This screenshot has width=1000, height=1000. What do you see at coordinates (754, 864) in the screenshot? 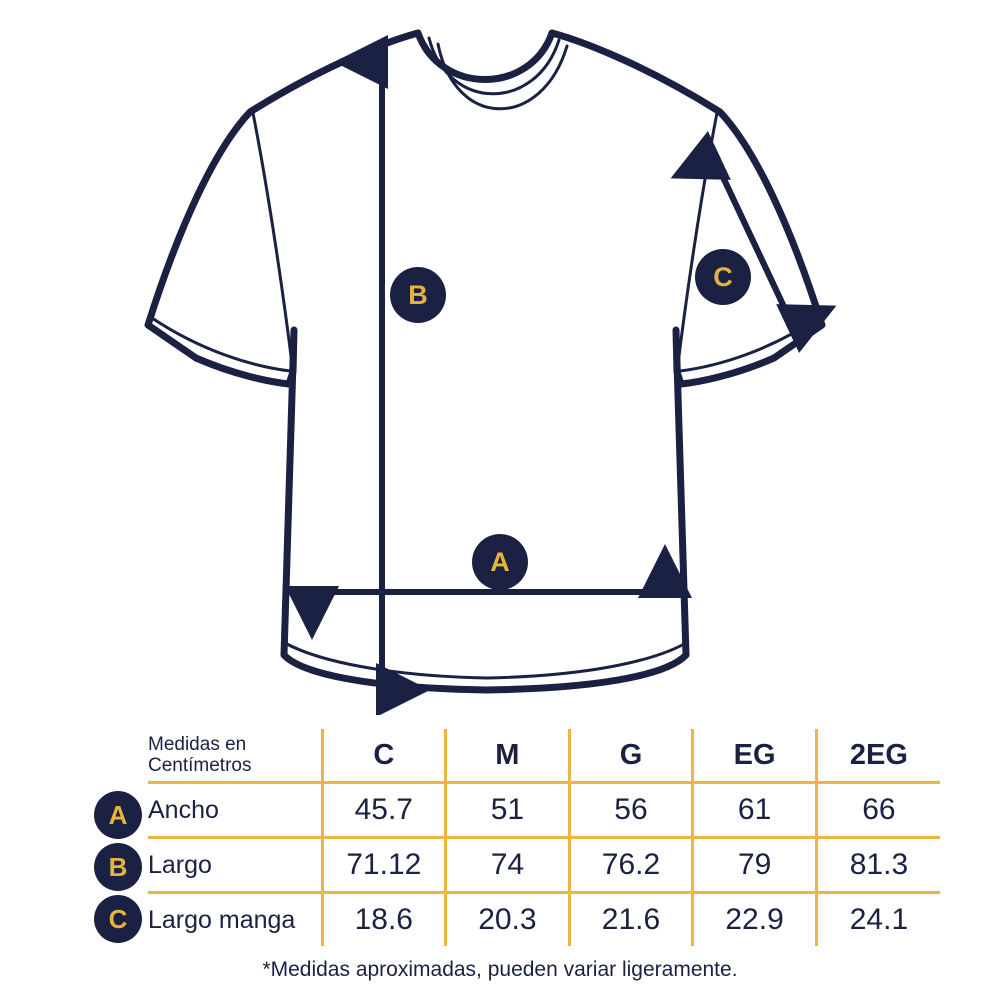
I see `cell-largo-eg: 79` at bounding box center [754, 864].